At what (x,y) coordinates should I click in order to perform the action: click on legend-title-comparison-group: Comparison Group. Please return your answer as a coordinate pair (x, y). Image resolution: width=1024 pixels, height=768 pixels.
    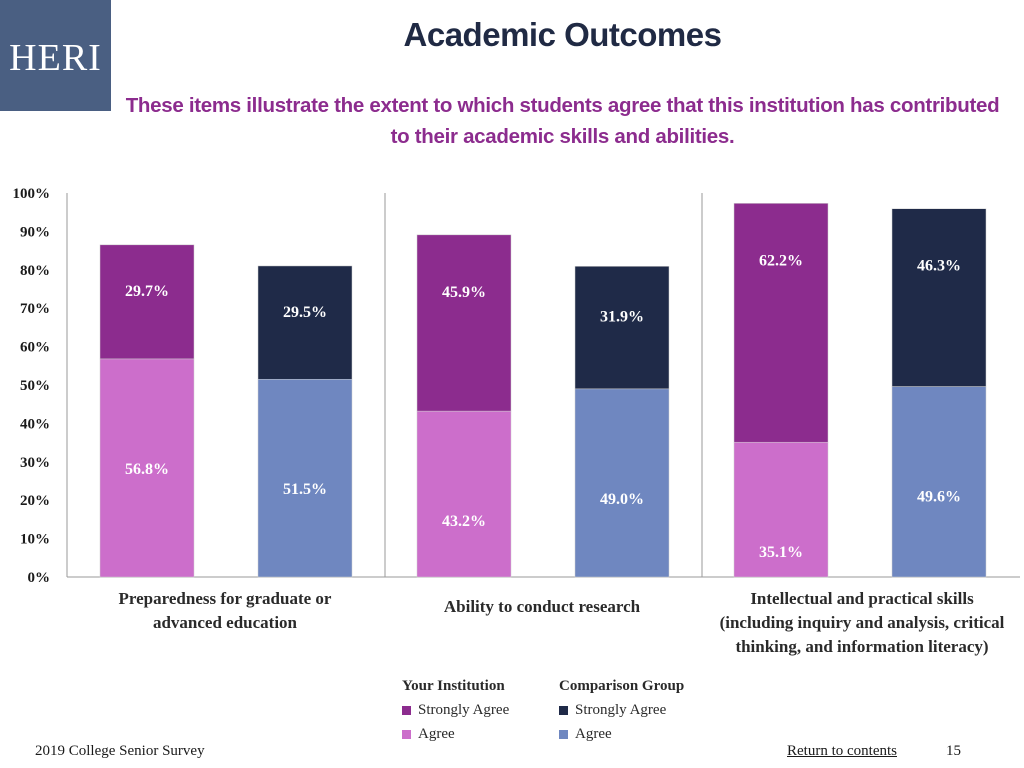
    Looking at the image, I should click on (622, 686).